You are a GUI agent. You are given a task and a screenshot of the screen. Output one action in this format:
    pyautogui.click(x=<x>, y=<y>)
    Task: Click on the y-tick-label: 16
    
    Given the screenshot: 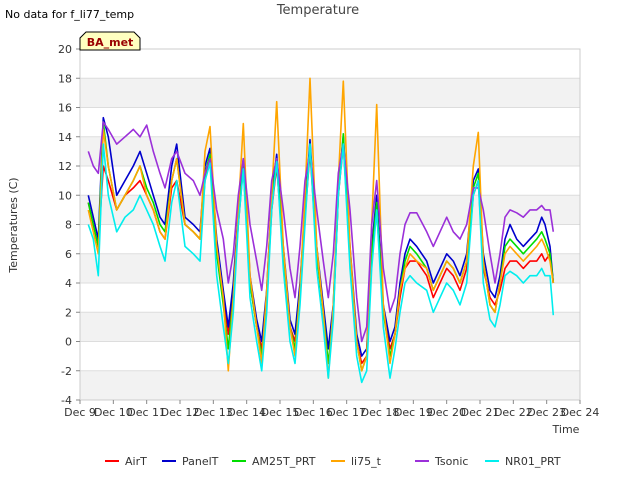 What is the action you would take?
    pyautogui.click(x=65, y=108)
    